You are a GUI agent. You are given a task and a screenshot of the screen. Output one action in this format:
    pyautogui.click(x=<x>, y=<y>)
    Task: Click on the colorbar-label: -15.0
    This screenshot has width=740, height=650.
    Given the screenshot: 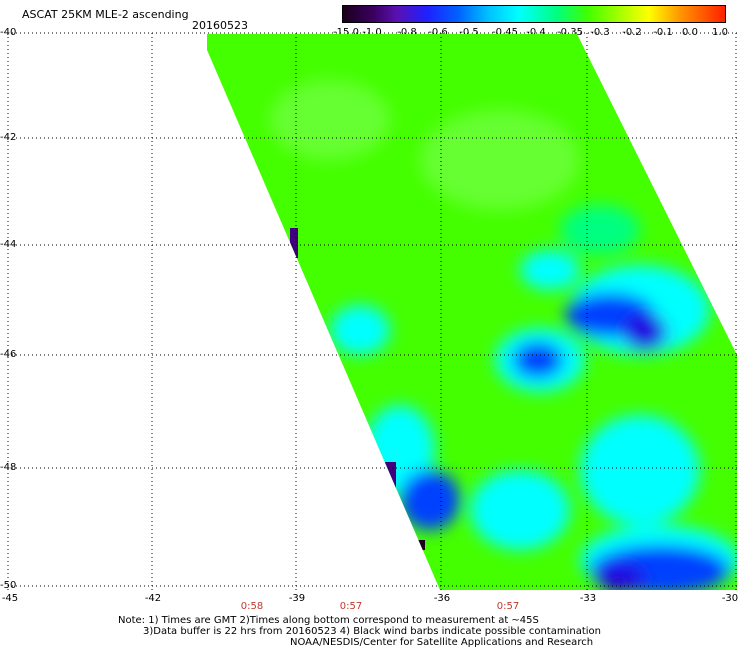 What is the action you would take?
    pyautogui.click(x=346, y=32)
    